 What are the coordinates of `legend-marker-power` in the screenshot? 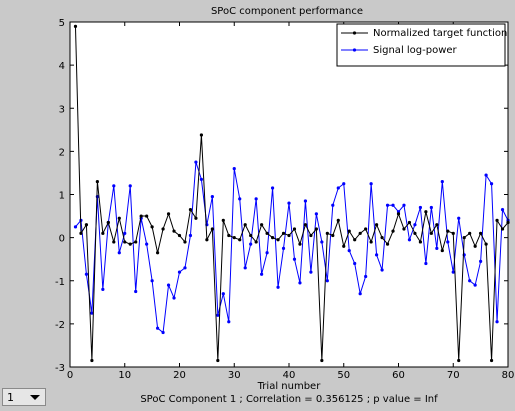 It's located at (354, 50).